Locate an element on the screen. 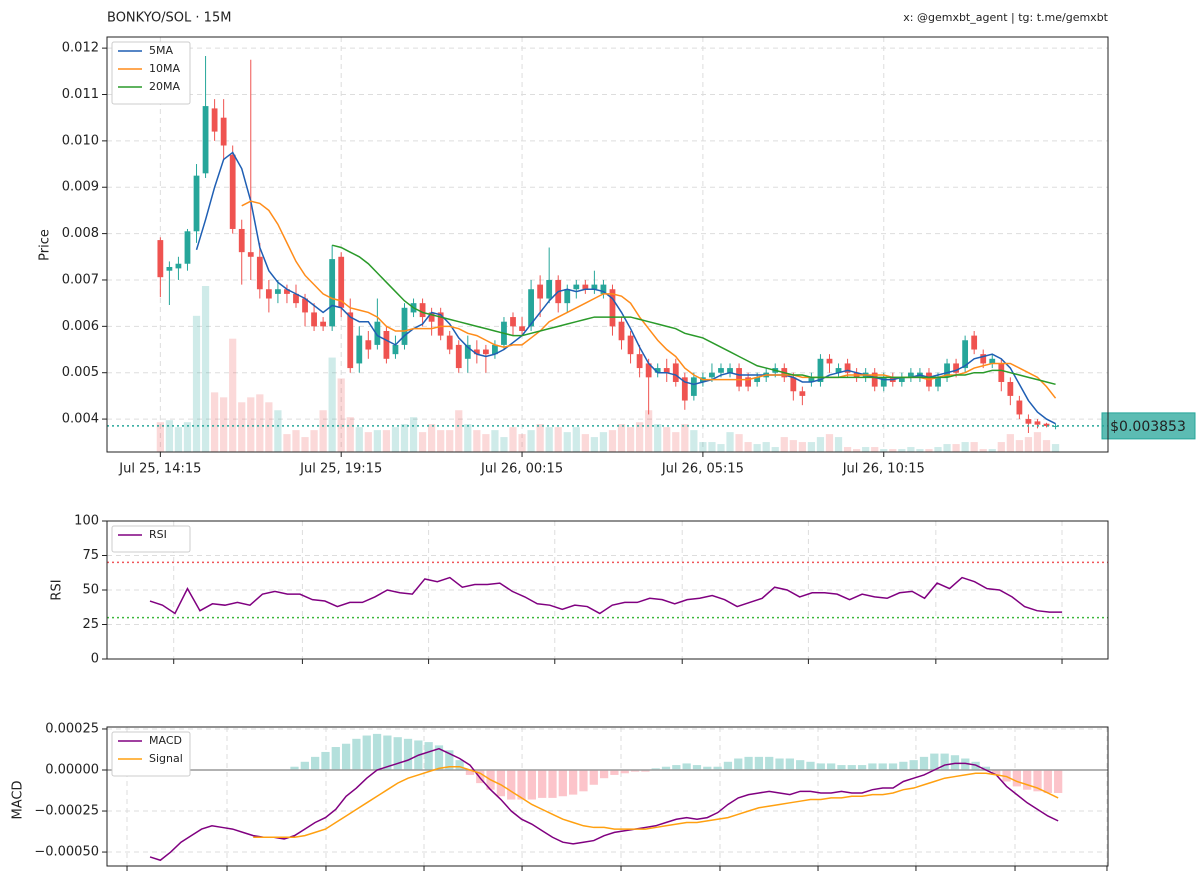 This screenshot has width=1199, height=883. series-line is located at coordinates (604, 804).